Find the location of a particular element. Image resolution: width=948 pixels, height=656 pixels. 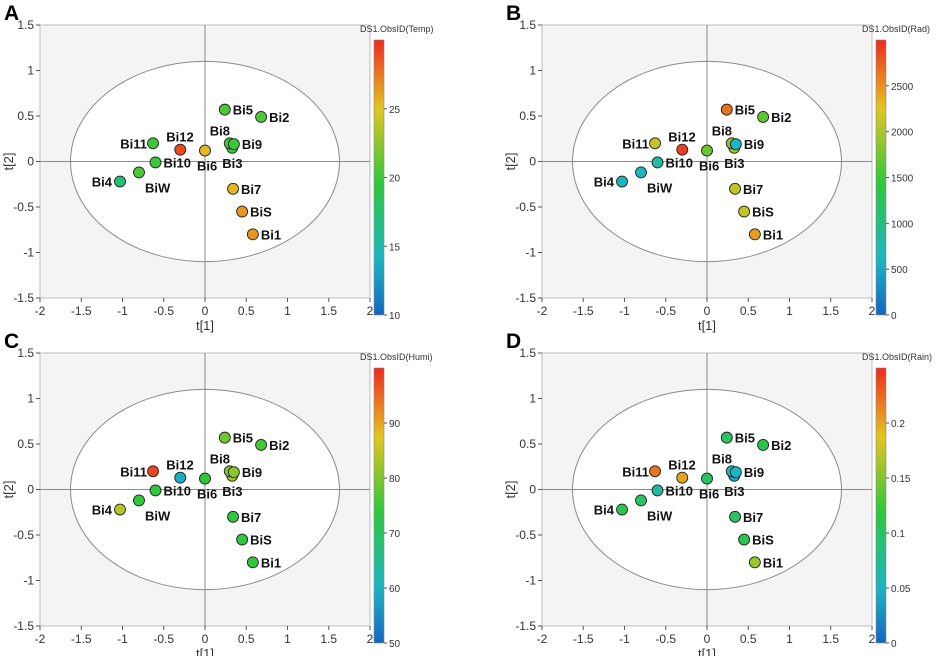

colorbar-title: DS1.ObsID(Rain) is located at coordinates (897, 357).